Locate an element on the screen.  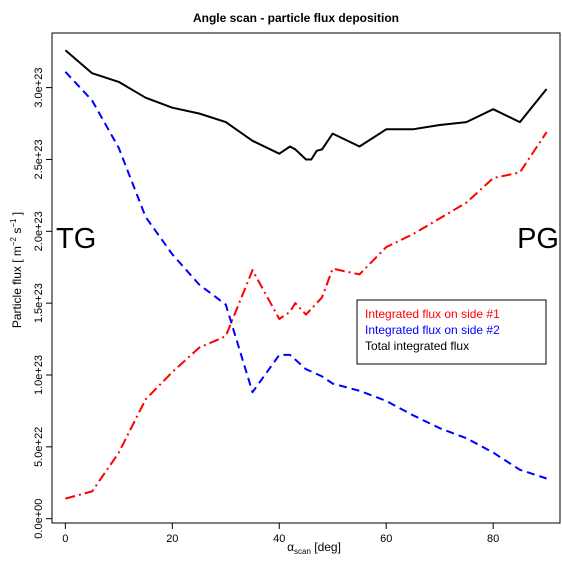
annotation-tg: TG is located at coordinates (76, 239).